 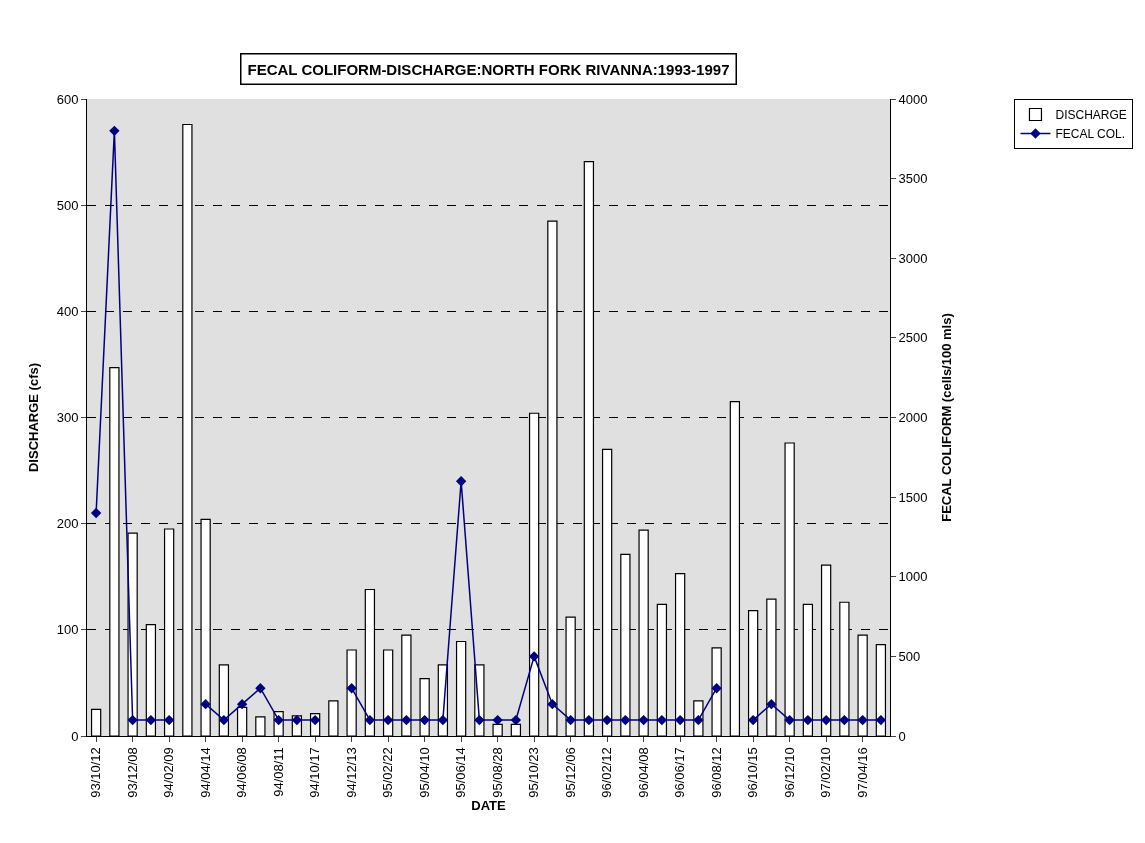 I want to click on x-tick-label: 93/12/08, so click(x=132, y=772).